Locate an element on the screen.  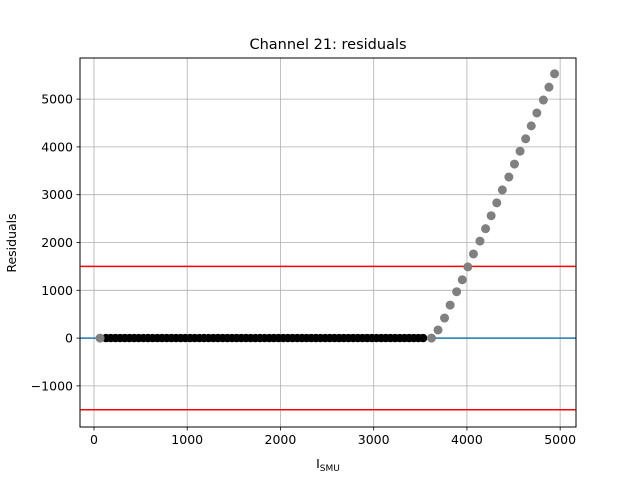
x-tick-label: 0 is located at coordinates (94, 439).